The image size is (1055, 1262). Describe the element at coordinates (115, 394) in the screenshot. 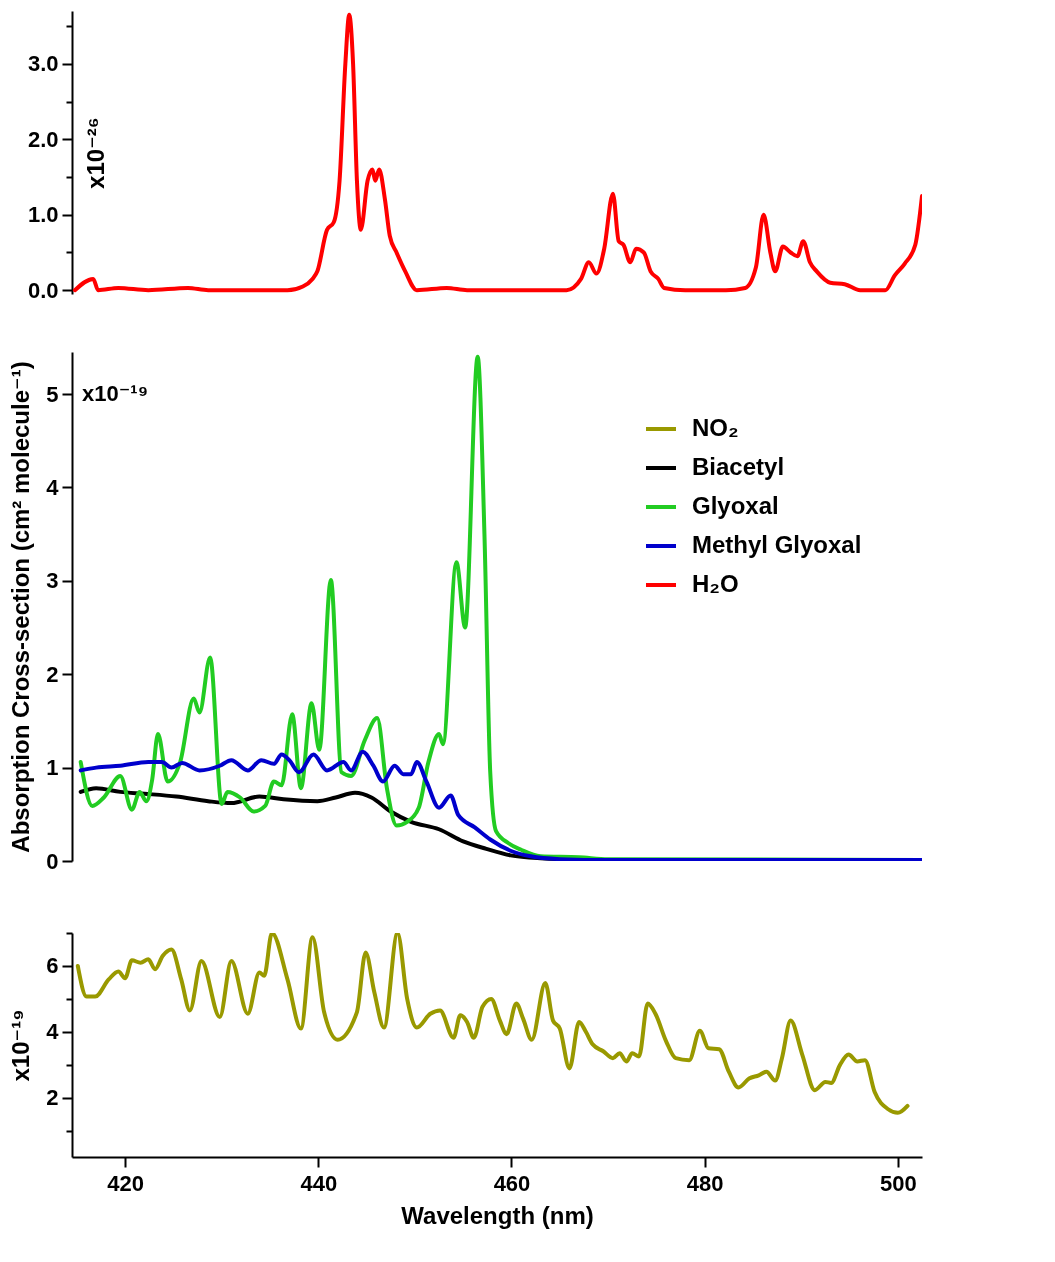

I see `annotation: x10⁻¹⁹` at that location.